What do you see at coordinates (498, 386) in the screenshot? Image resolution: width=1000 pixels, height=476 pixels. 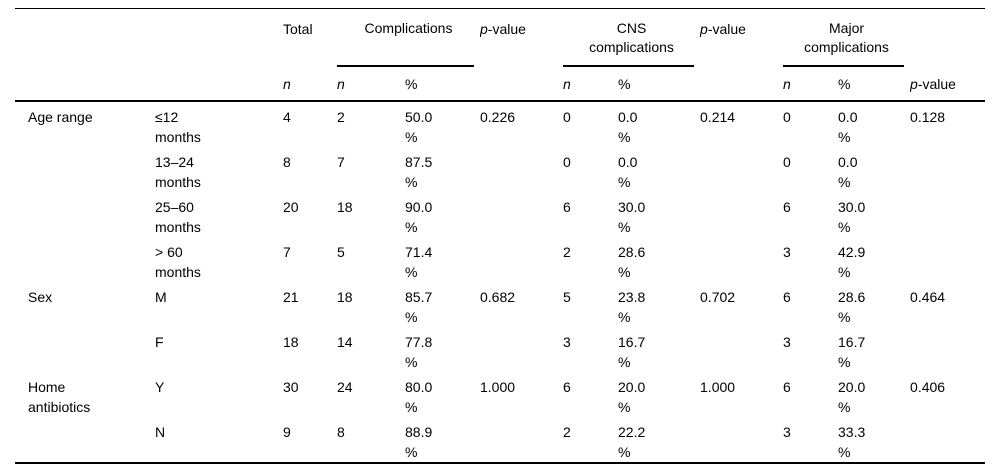 I see `cell-p-value-1: 1.000` at bounding box center [498, 386].